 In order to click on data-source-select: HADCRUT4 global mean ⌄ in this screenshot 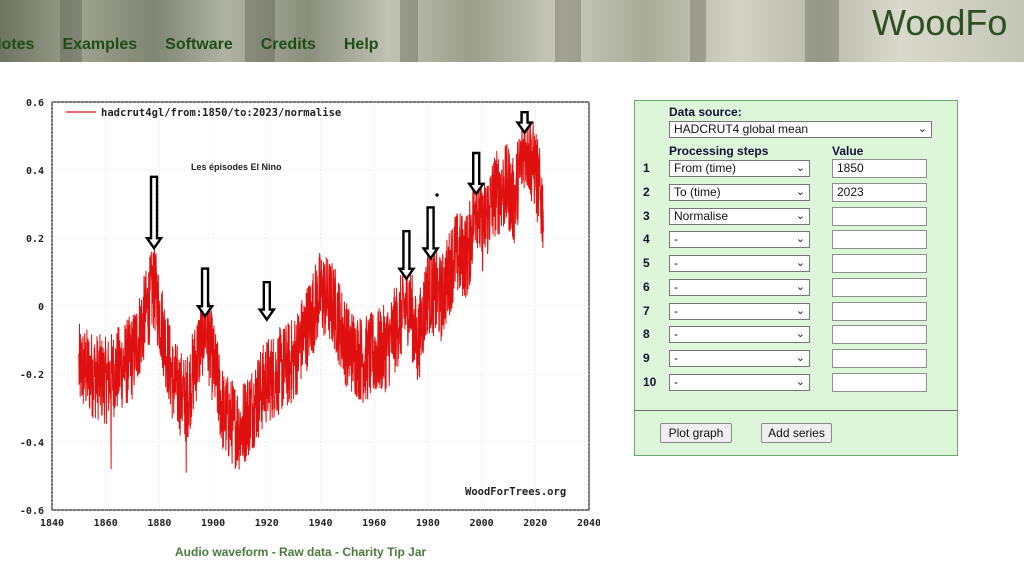, I will do `click(800, 129)`.